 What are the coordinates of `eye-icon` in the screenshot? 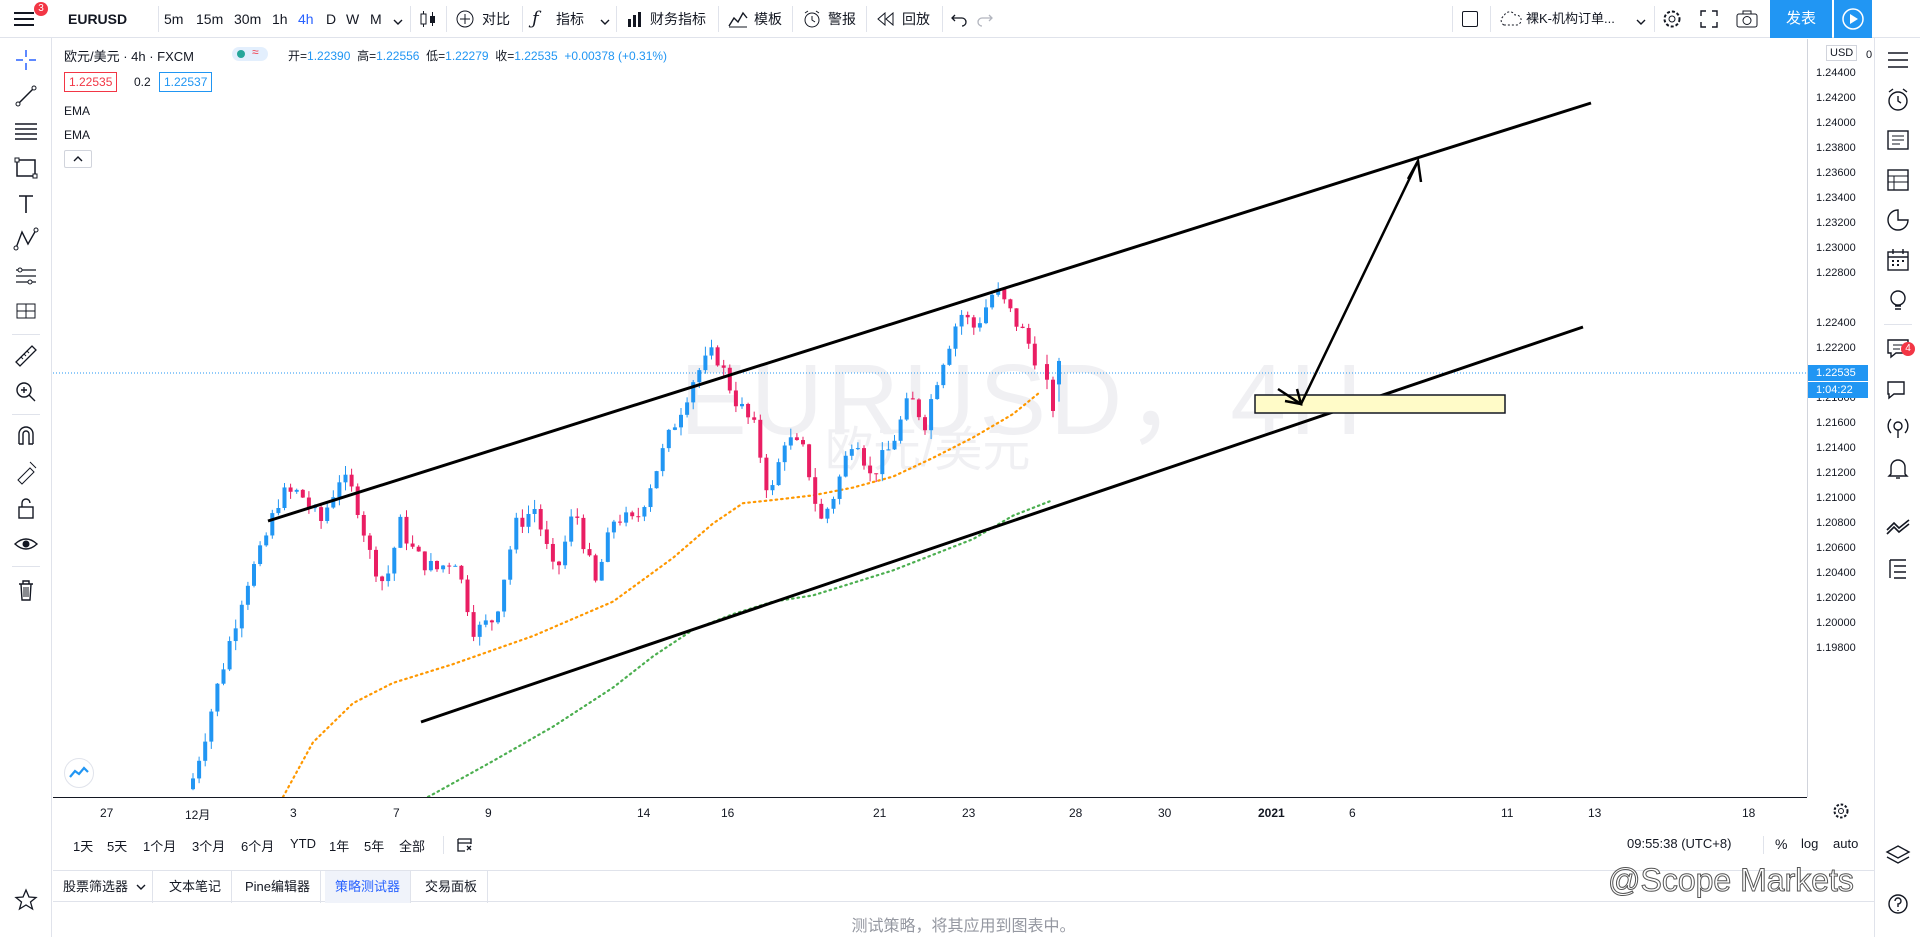 It's located at (26, 544).